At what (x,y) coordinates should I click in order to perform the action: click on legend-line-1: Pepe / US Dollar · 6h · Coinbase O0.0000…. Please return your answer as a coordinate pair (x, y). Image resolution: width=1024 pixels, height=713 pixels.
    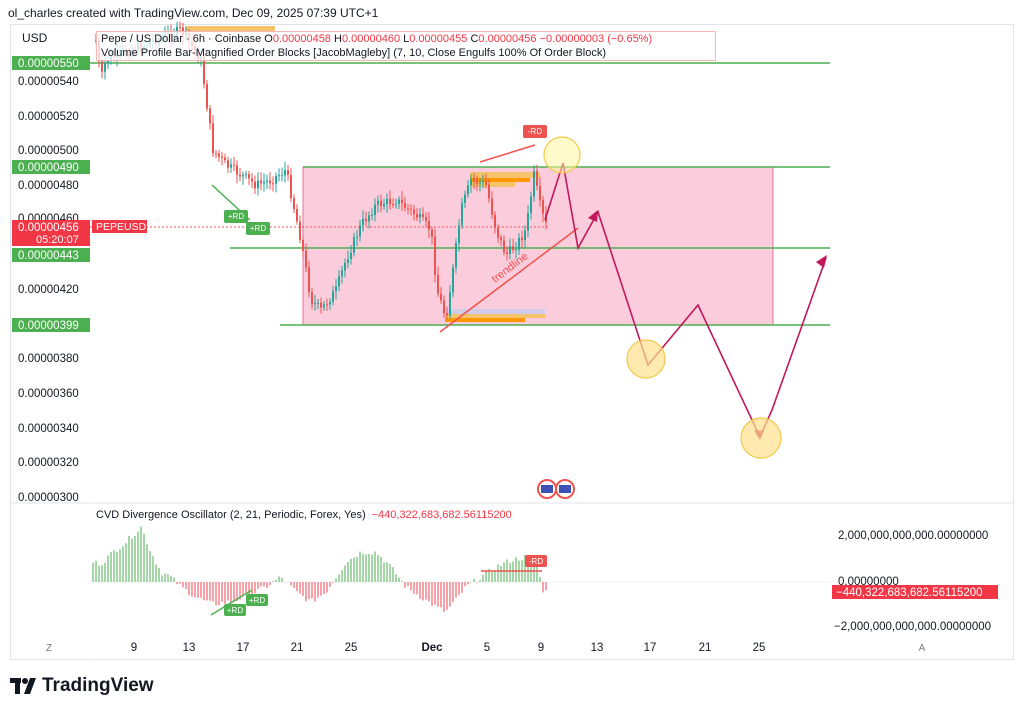
    Looking at the image, I should click on (406, 39).